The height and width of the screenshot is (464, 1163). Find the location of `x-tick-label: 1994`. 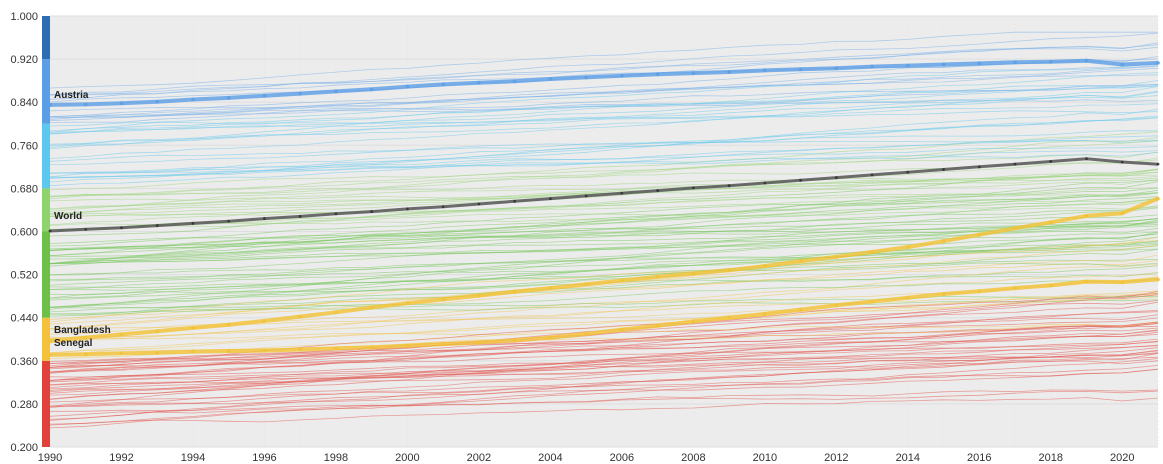

x-tick-label: 1994 is located at coordinates (193, 458).